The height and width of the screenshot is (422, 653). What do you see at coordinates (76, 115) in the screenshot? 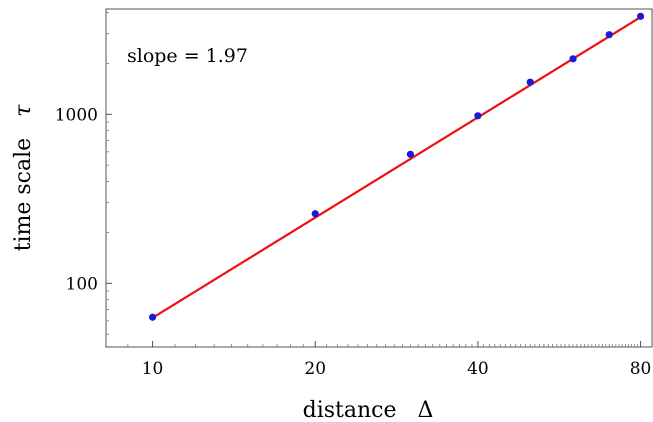
I see `y-tick-label: 1000` at bounding box center [76, 115].